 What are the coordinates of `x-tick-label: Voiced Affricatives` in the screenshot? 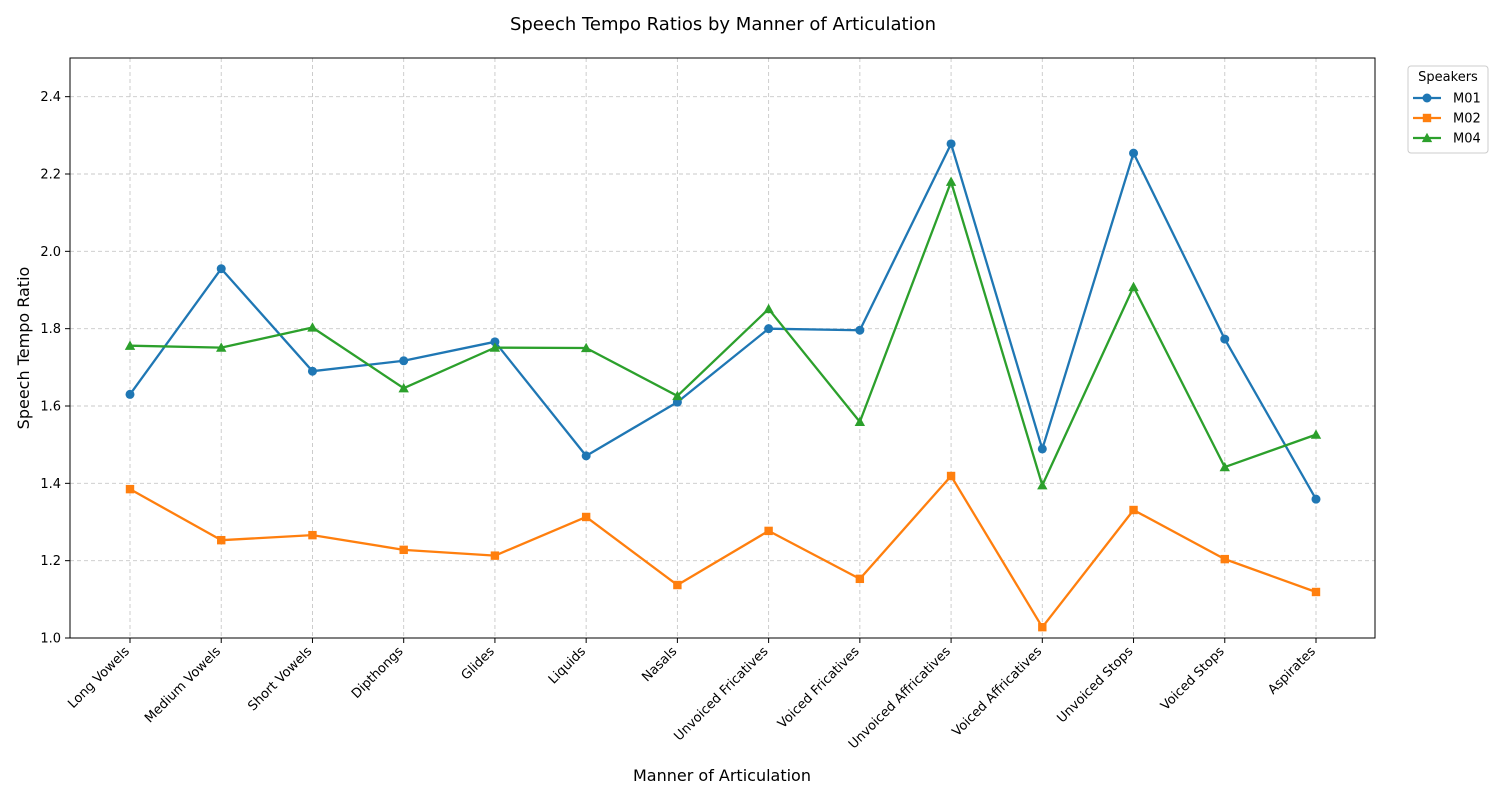 It's located at (998, 692).